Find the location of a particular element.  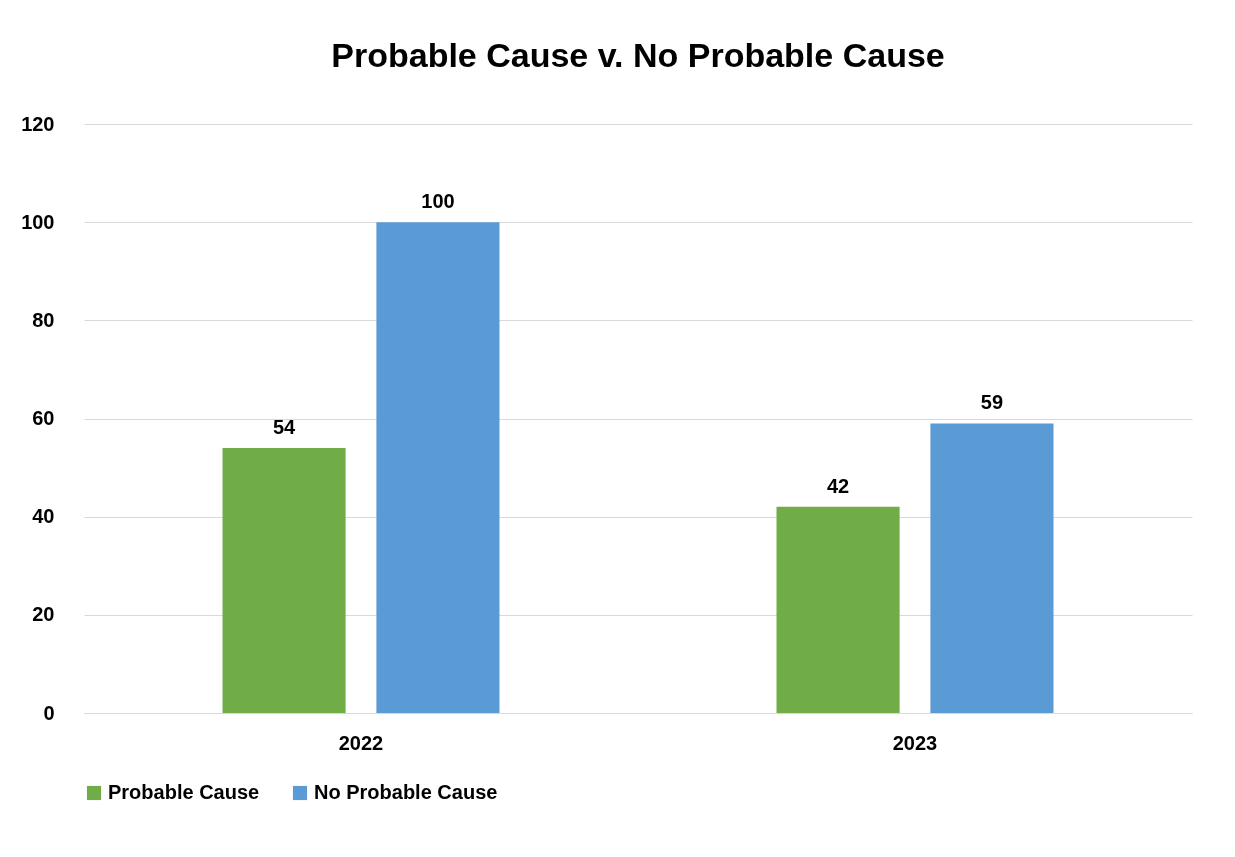

data-label: 42 is located at coordinates (838, 485).